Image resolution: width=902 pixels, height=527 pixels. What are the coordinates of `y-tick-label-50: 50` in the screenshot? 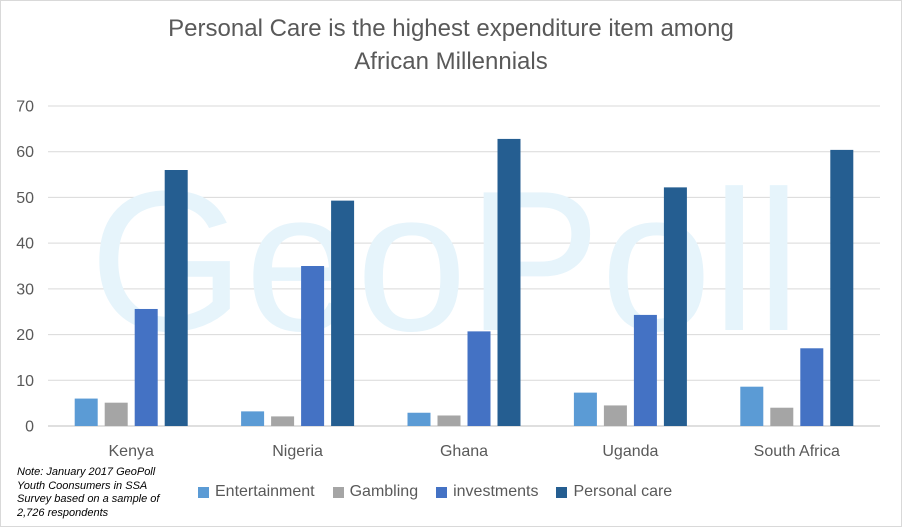 It's located at (25, 198).